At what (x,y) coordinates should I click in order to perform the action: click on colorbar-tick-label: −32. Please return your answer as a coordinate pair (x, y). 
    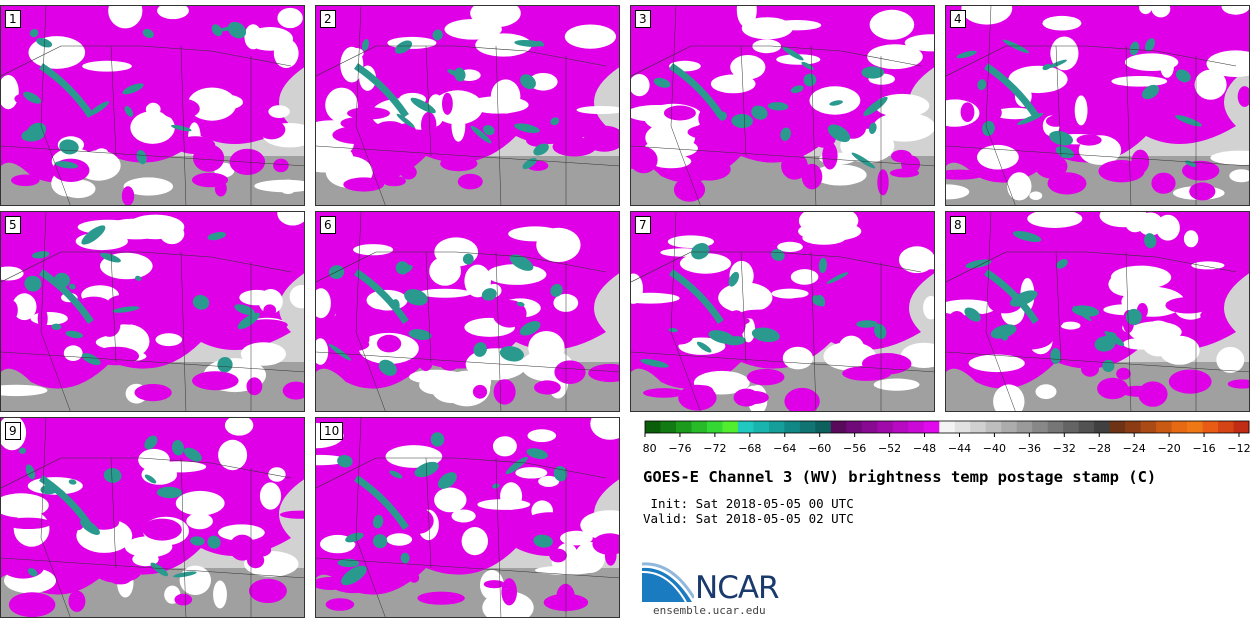
    Looking at the image, I should click on (1064, 448).